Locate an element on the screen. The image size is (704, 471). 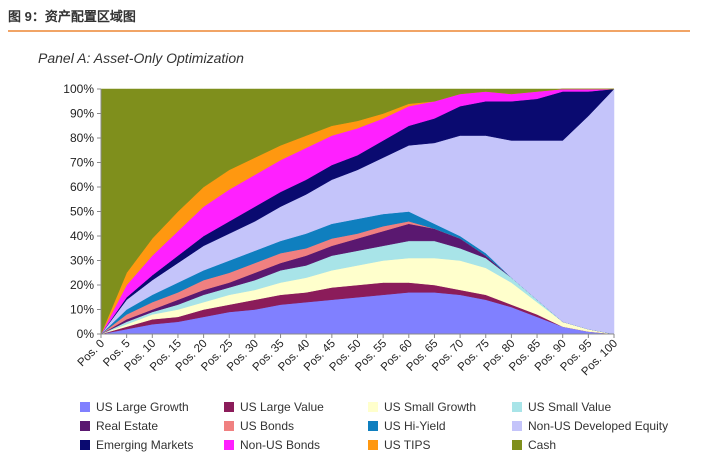
legend-item-non-us-bonds: Non-US Bonds is located at coordinates (272, 445).